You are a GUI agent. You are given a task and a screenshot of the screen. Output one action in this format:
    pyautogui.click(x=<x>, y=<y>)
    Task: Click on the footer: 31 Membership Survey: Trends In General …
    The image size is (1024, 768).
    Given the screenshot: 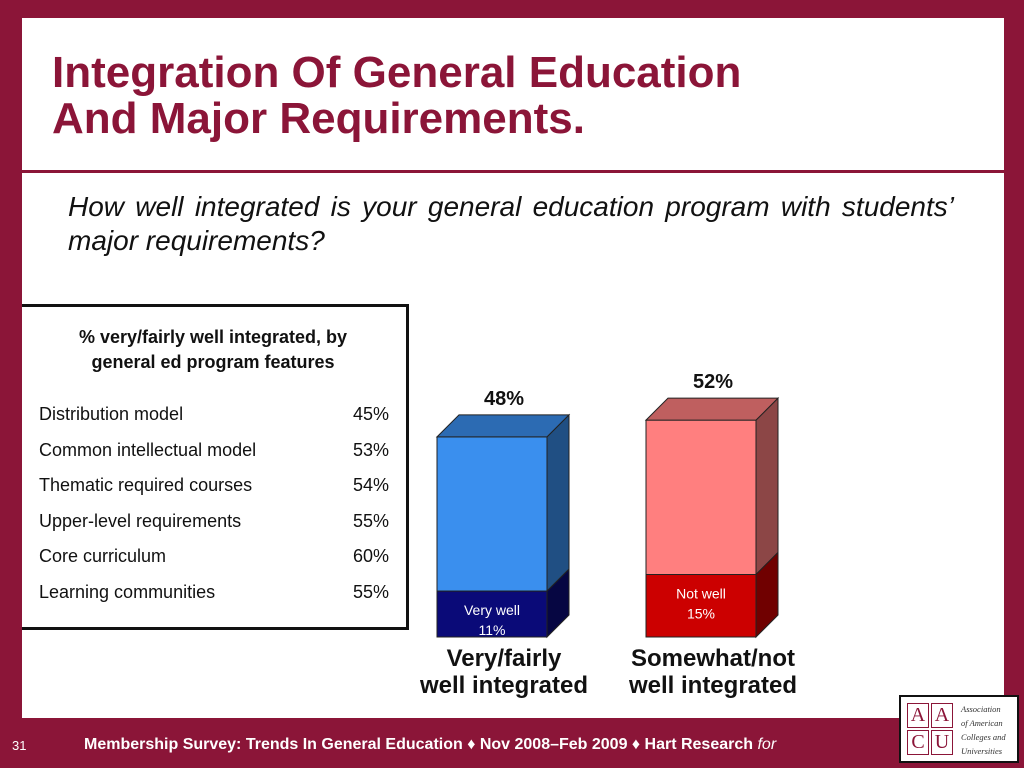 What is the action you would take?
    pyautogui.click(x=445, y=746)
    